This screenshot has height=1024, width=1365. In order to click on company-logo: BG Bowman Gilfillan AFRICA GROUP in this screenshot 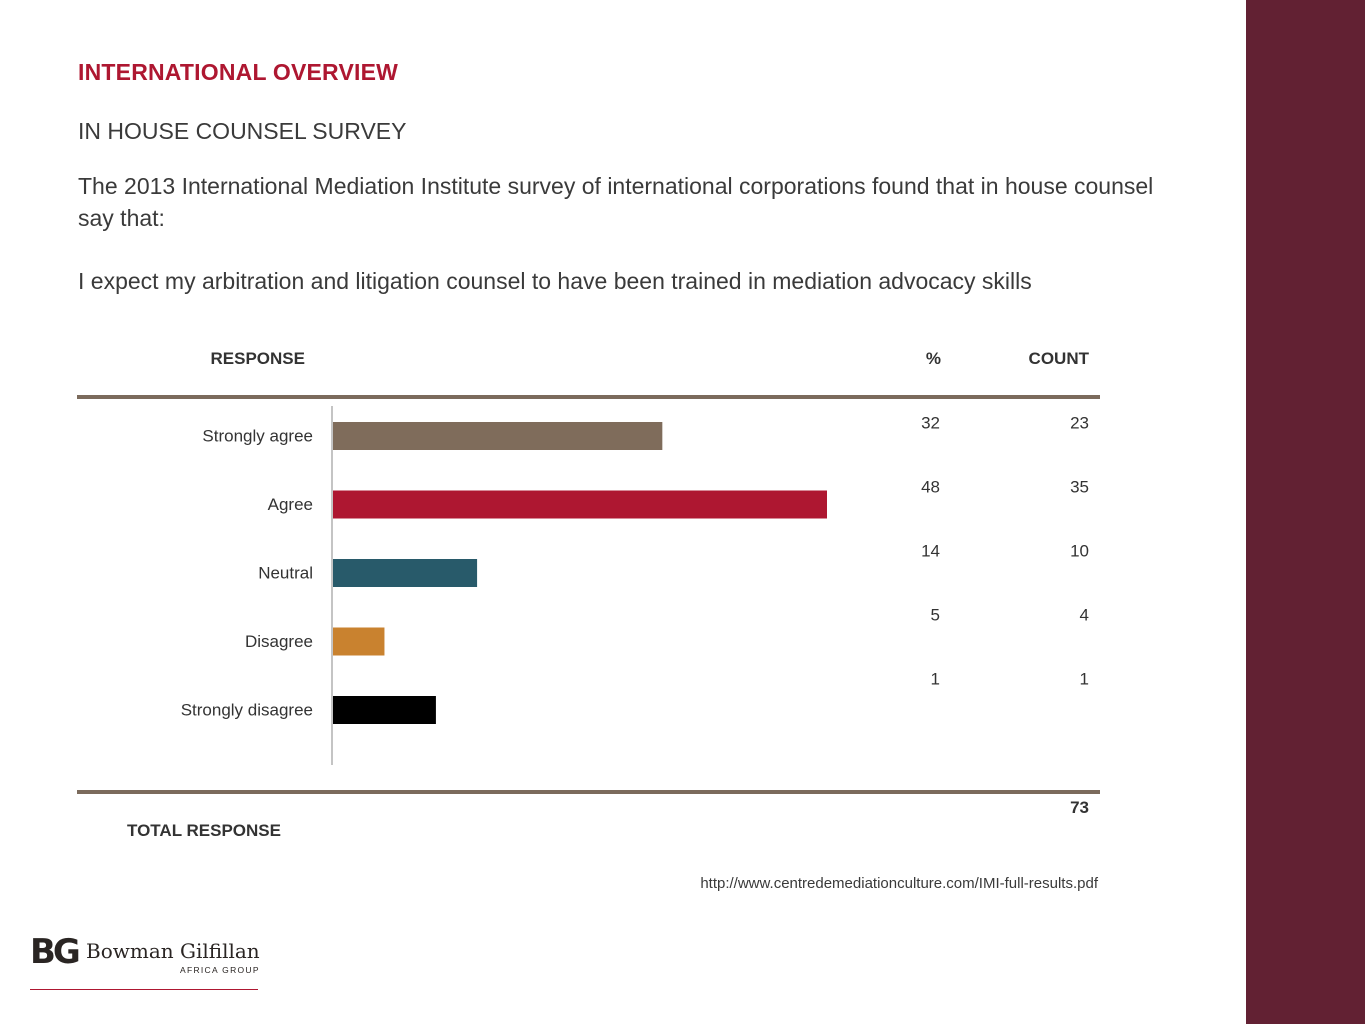, I will do `click(145, 963)`.